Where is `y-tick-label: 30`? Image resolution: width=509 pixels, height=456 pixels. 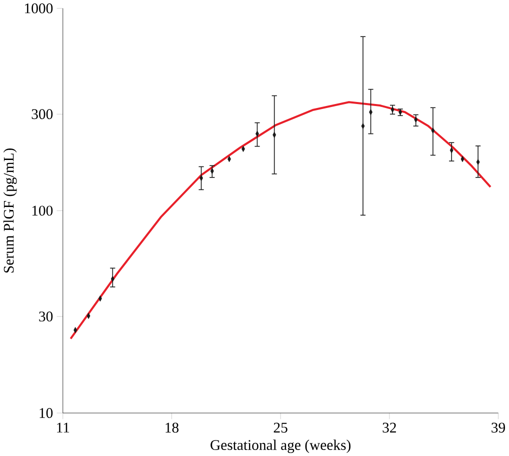 y-tick-label: 30 is located at coordinates (46, 316).